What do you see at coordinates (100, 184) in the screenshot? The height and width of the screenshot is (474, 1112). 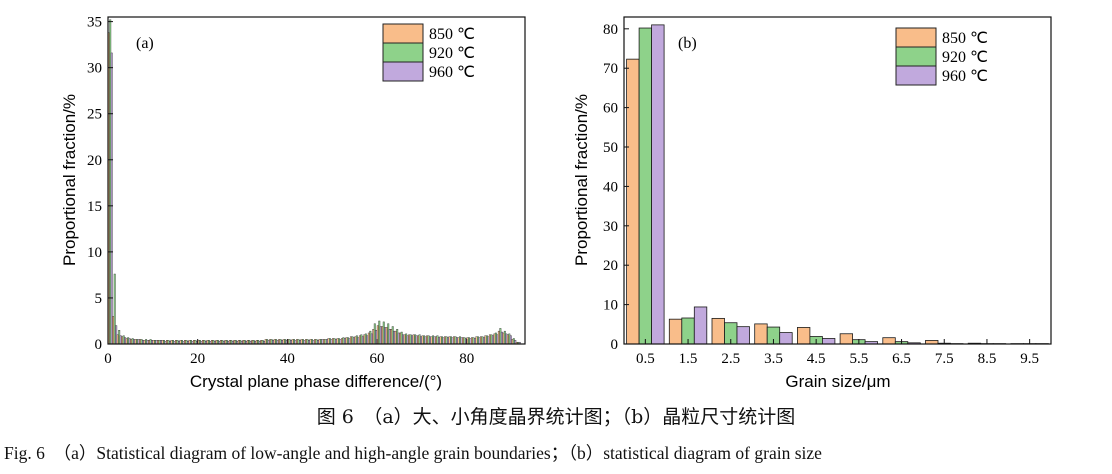 I see `panel-a-y-ticks: 0 5 10 15 20 25 30 35` at bounding box center [100, 184].